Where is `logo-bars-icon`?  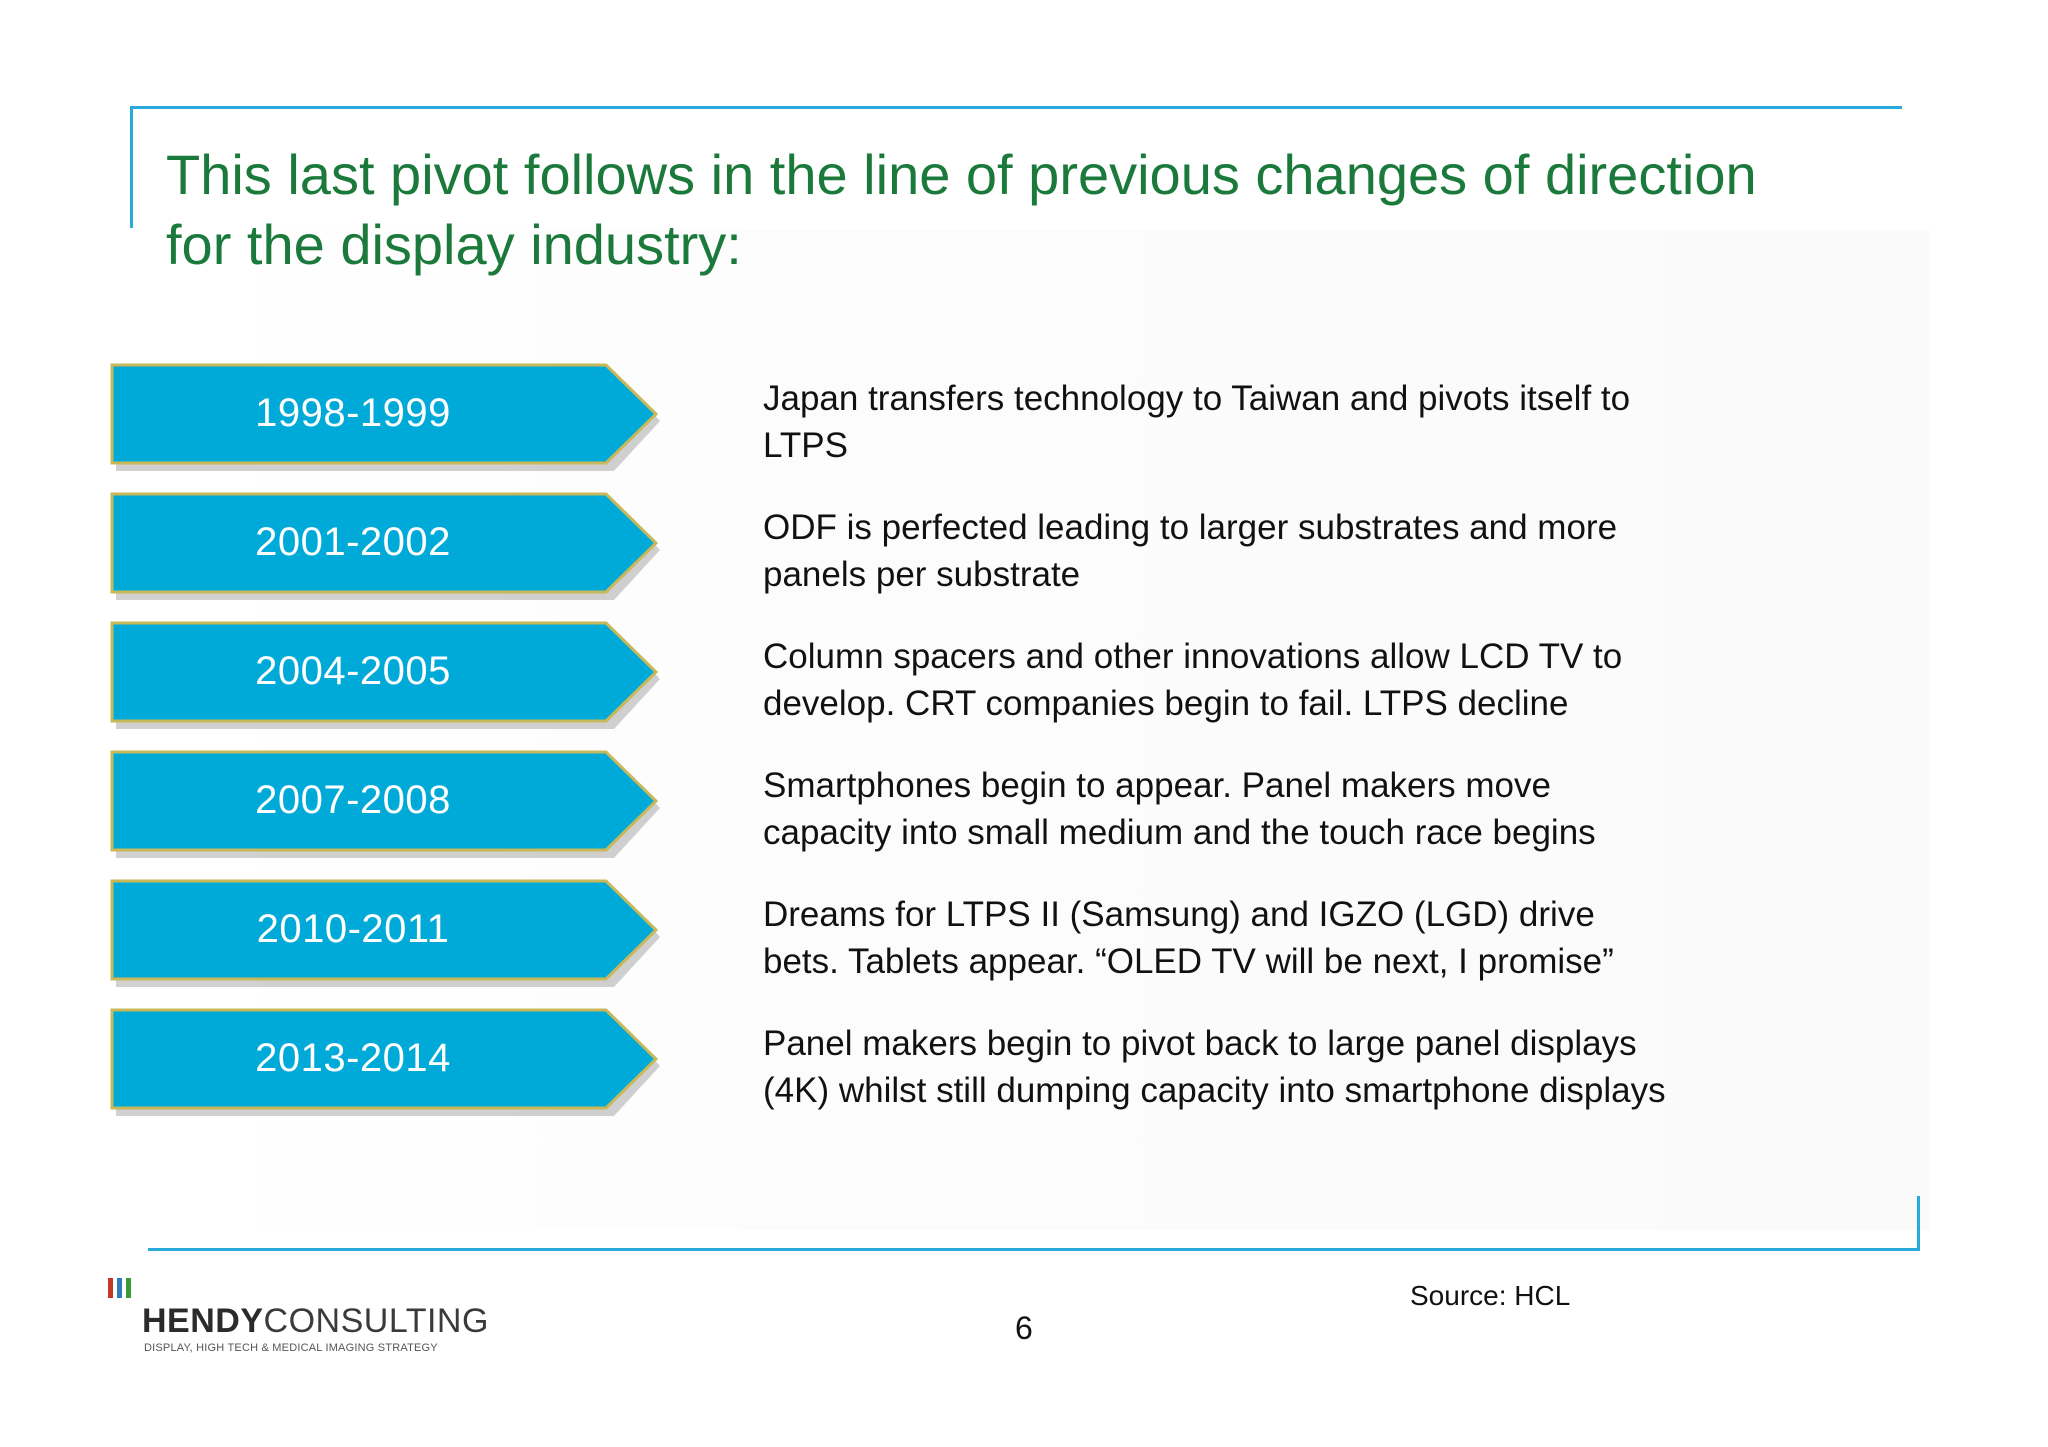 logo-bars-icon is located at coordinates (128, 1289).